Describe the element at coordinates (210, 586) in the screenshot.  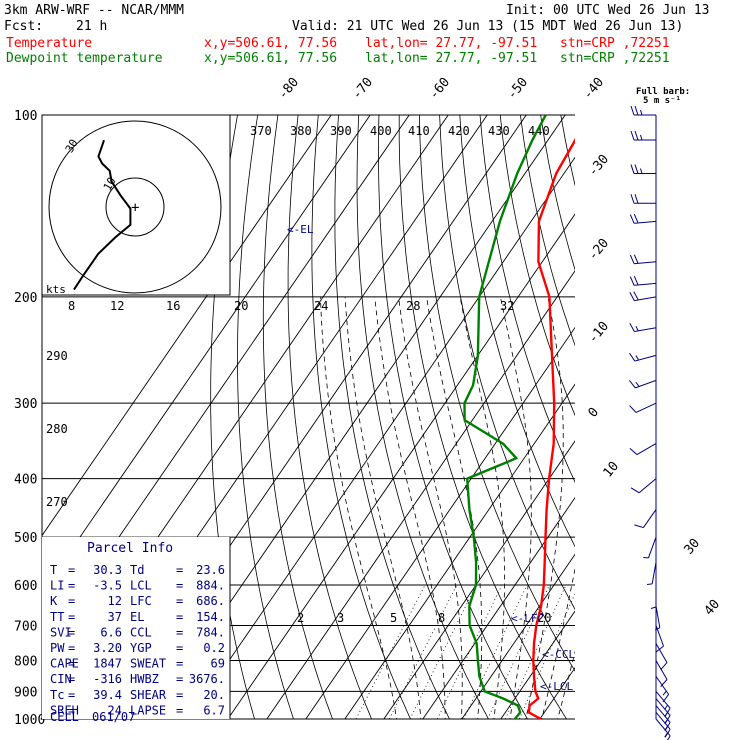
I see `parcel-param-value: 884.` at that location.